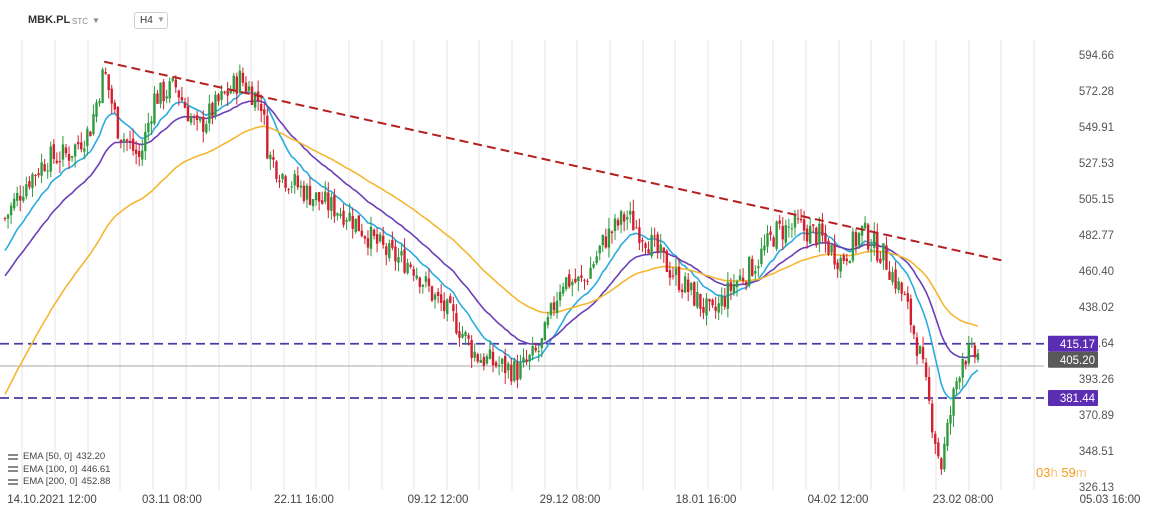 The image size is (1163, 518). Describe the element at coordinates (1096, 128) in the screenshot. I see `y-tick-label: 549.91` at that location.